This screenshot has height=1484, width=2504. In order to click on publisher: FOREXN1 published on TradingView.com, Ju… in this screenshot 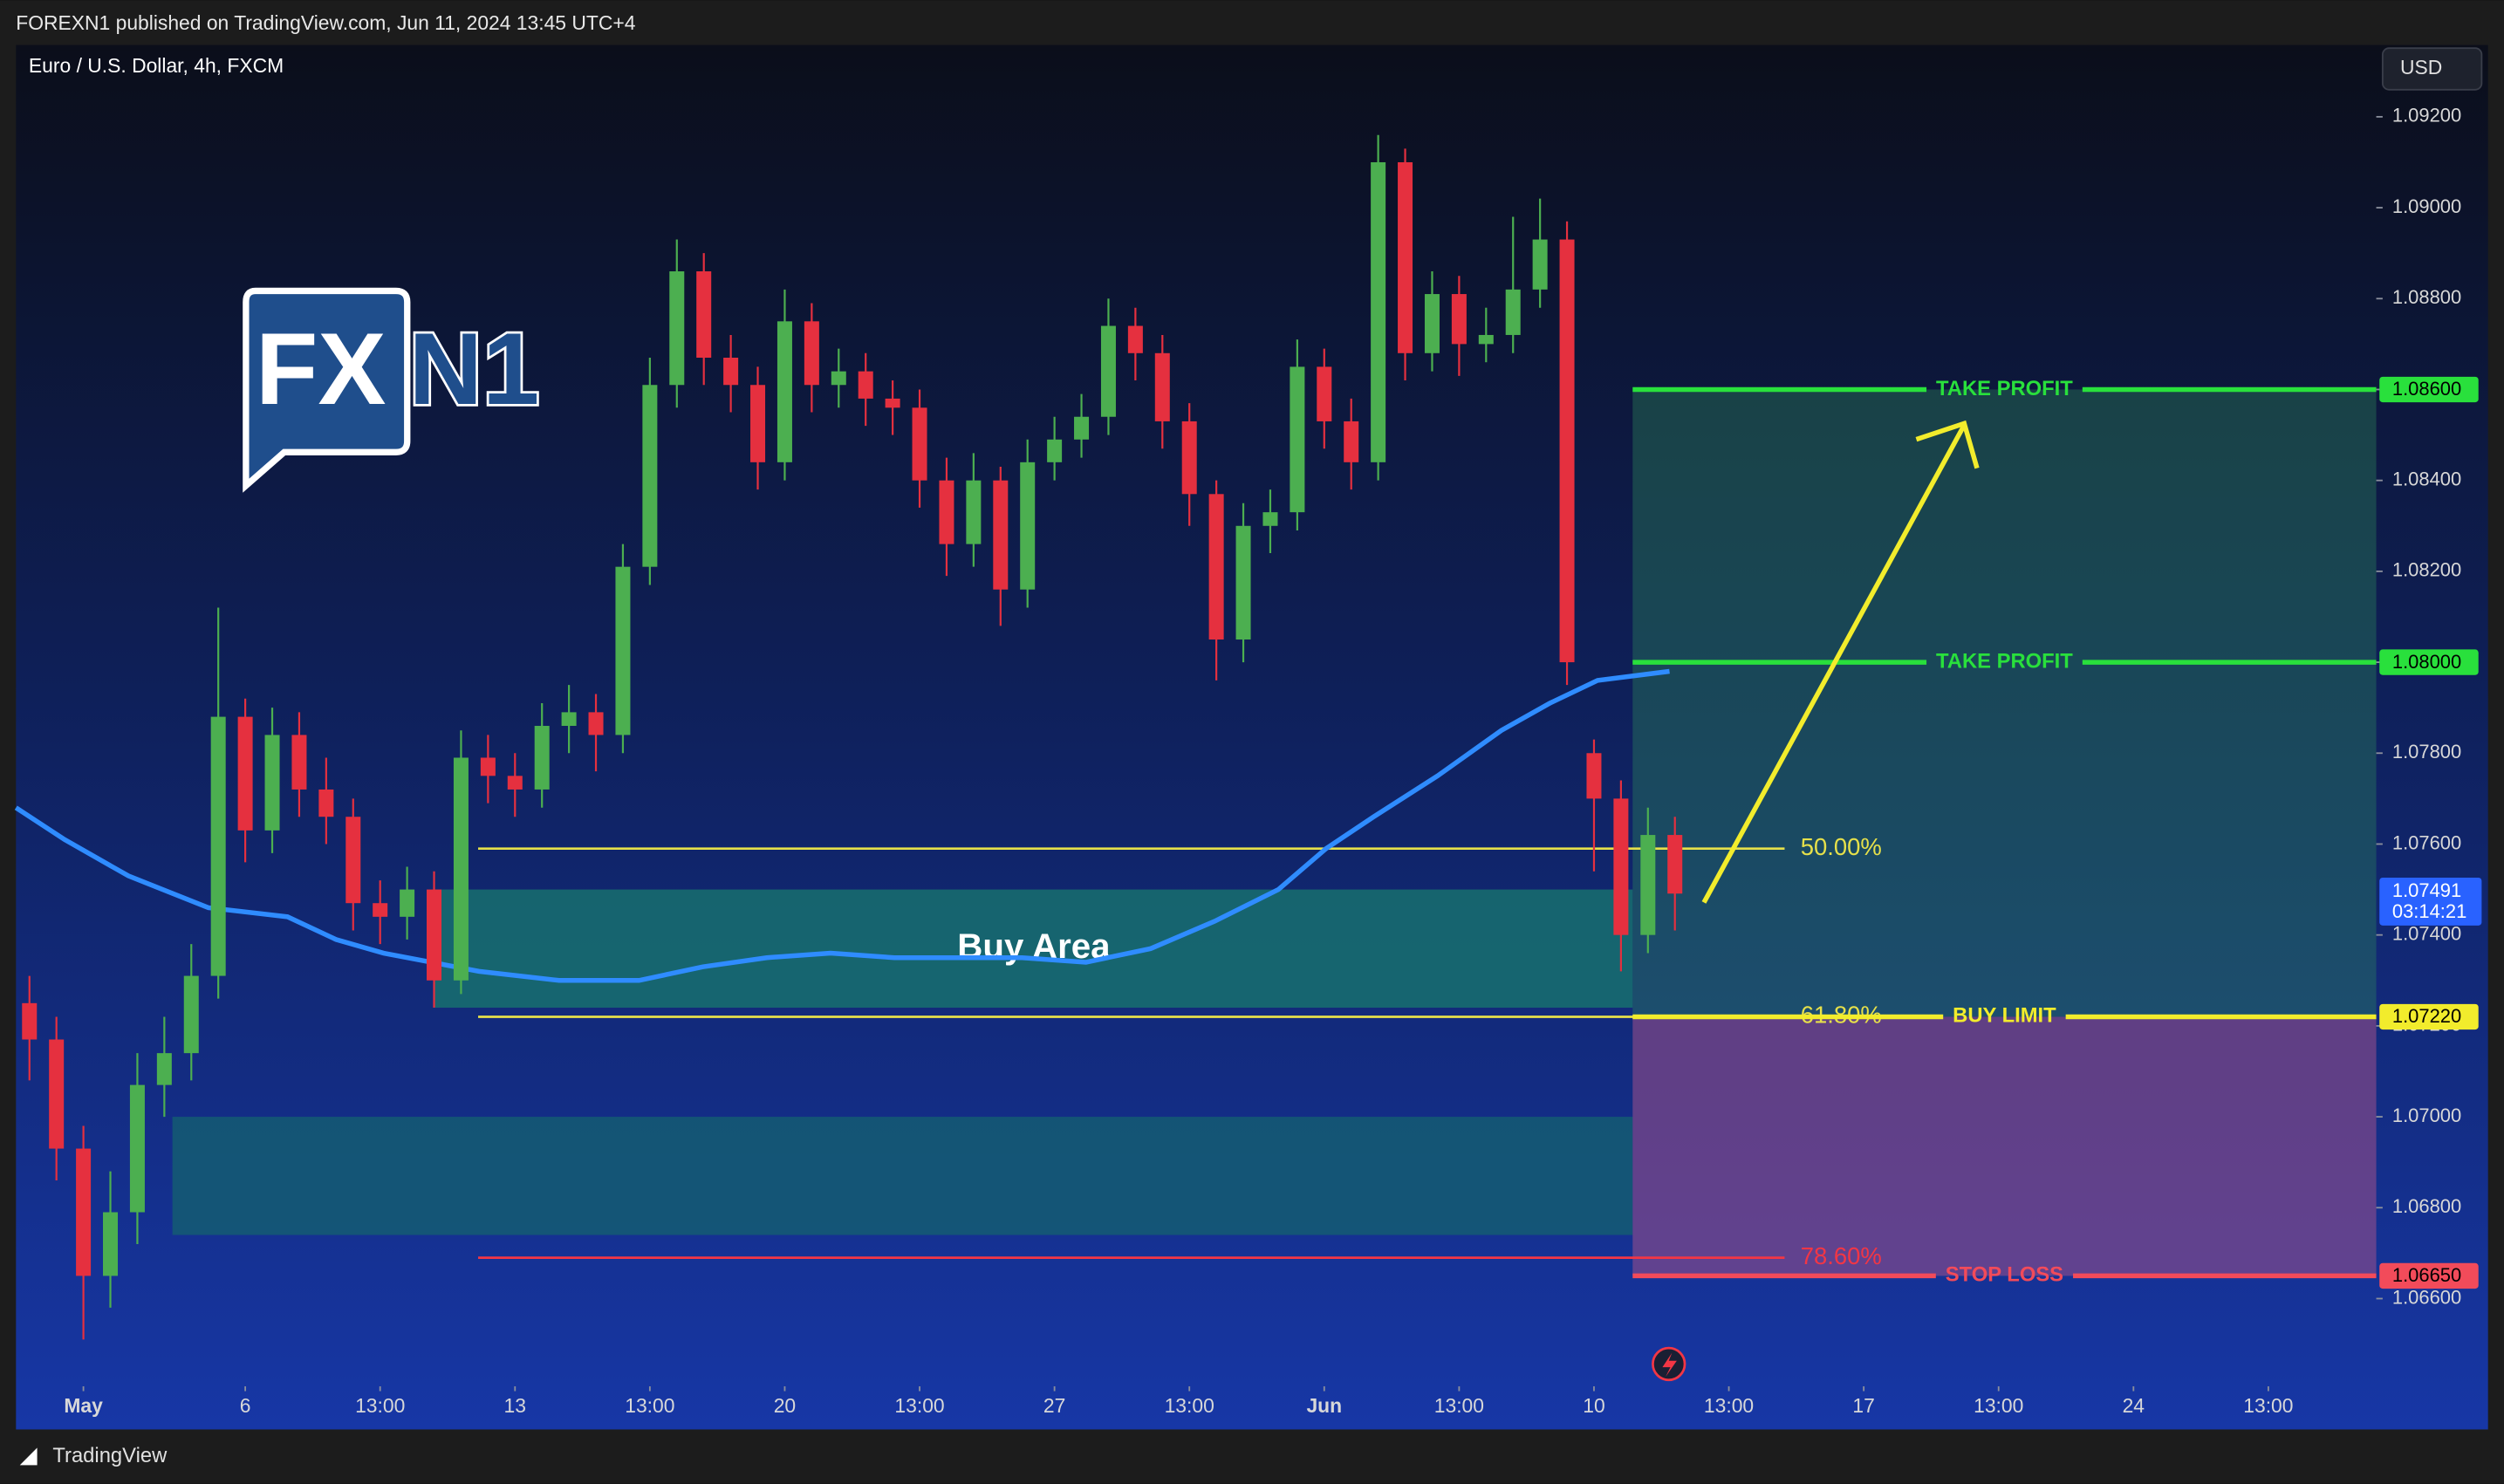, I will do `click(325, 22)`.